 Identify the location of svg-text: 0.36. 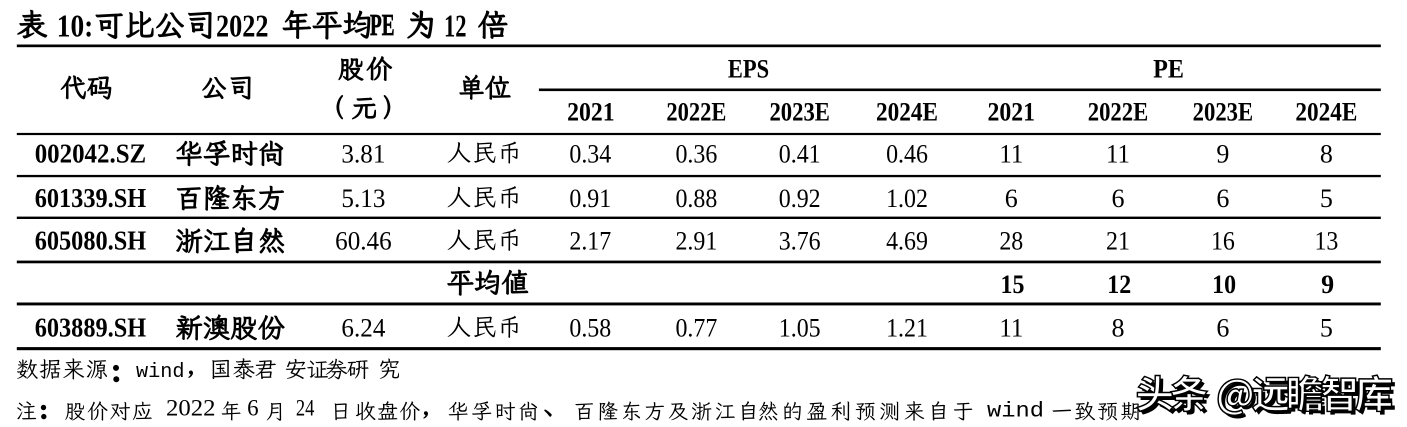
(696, 153).